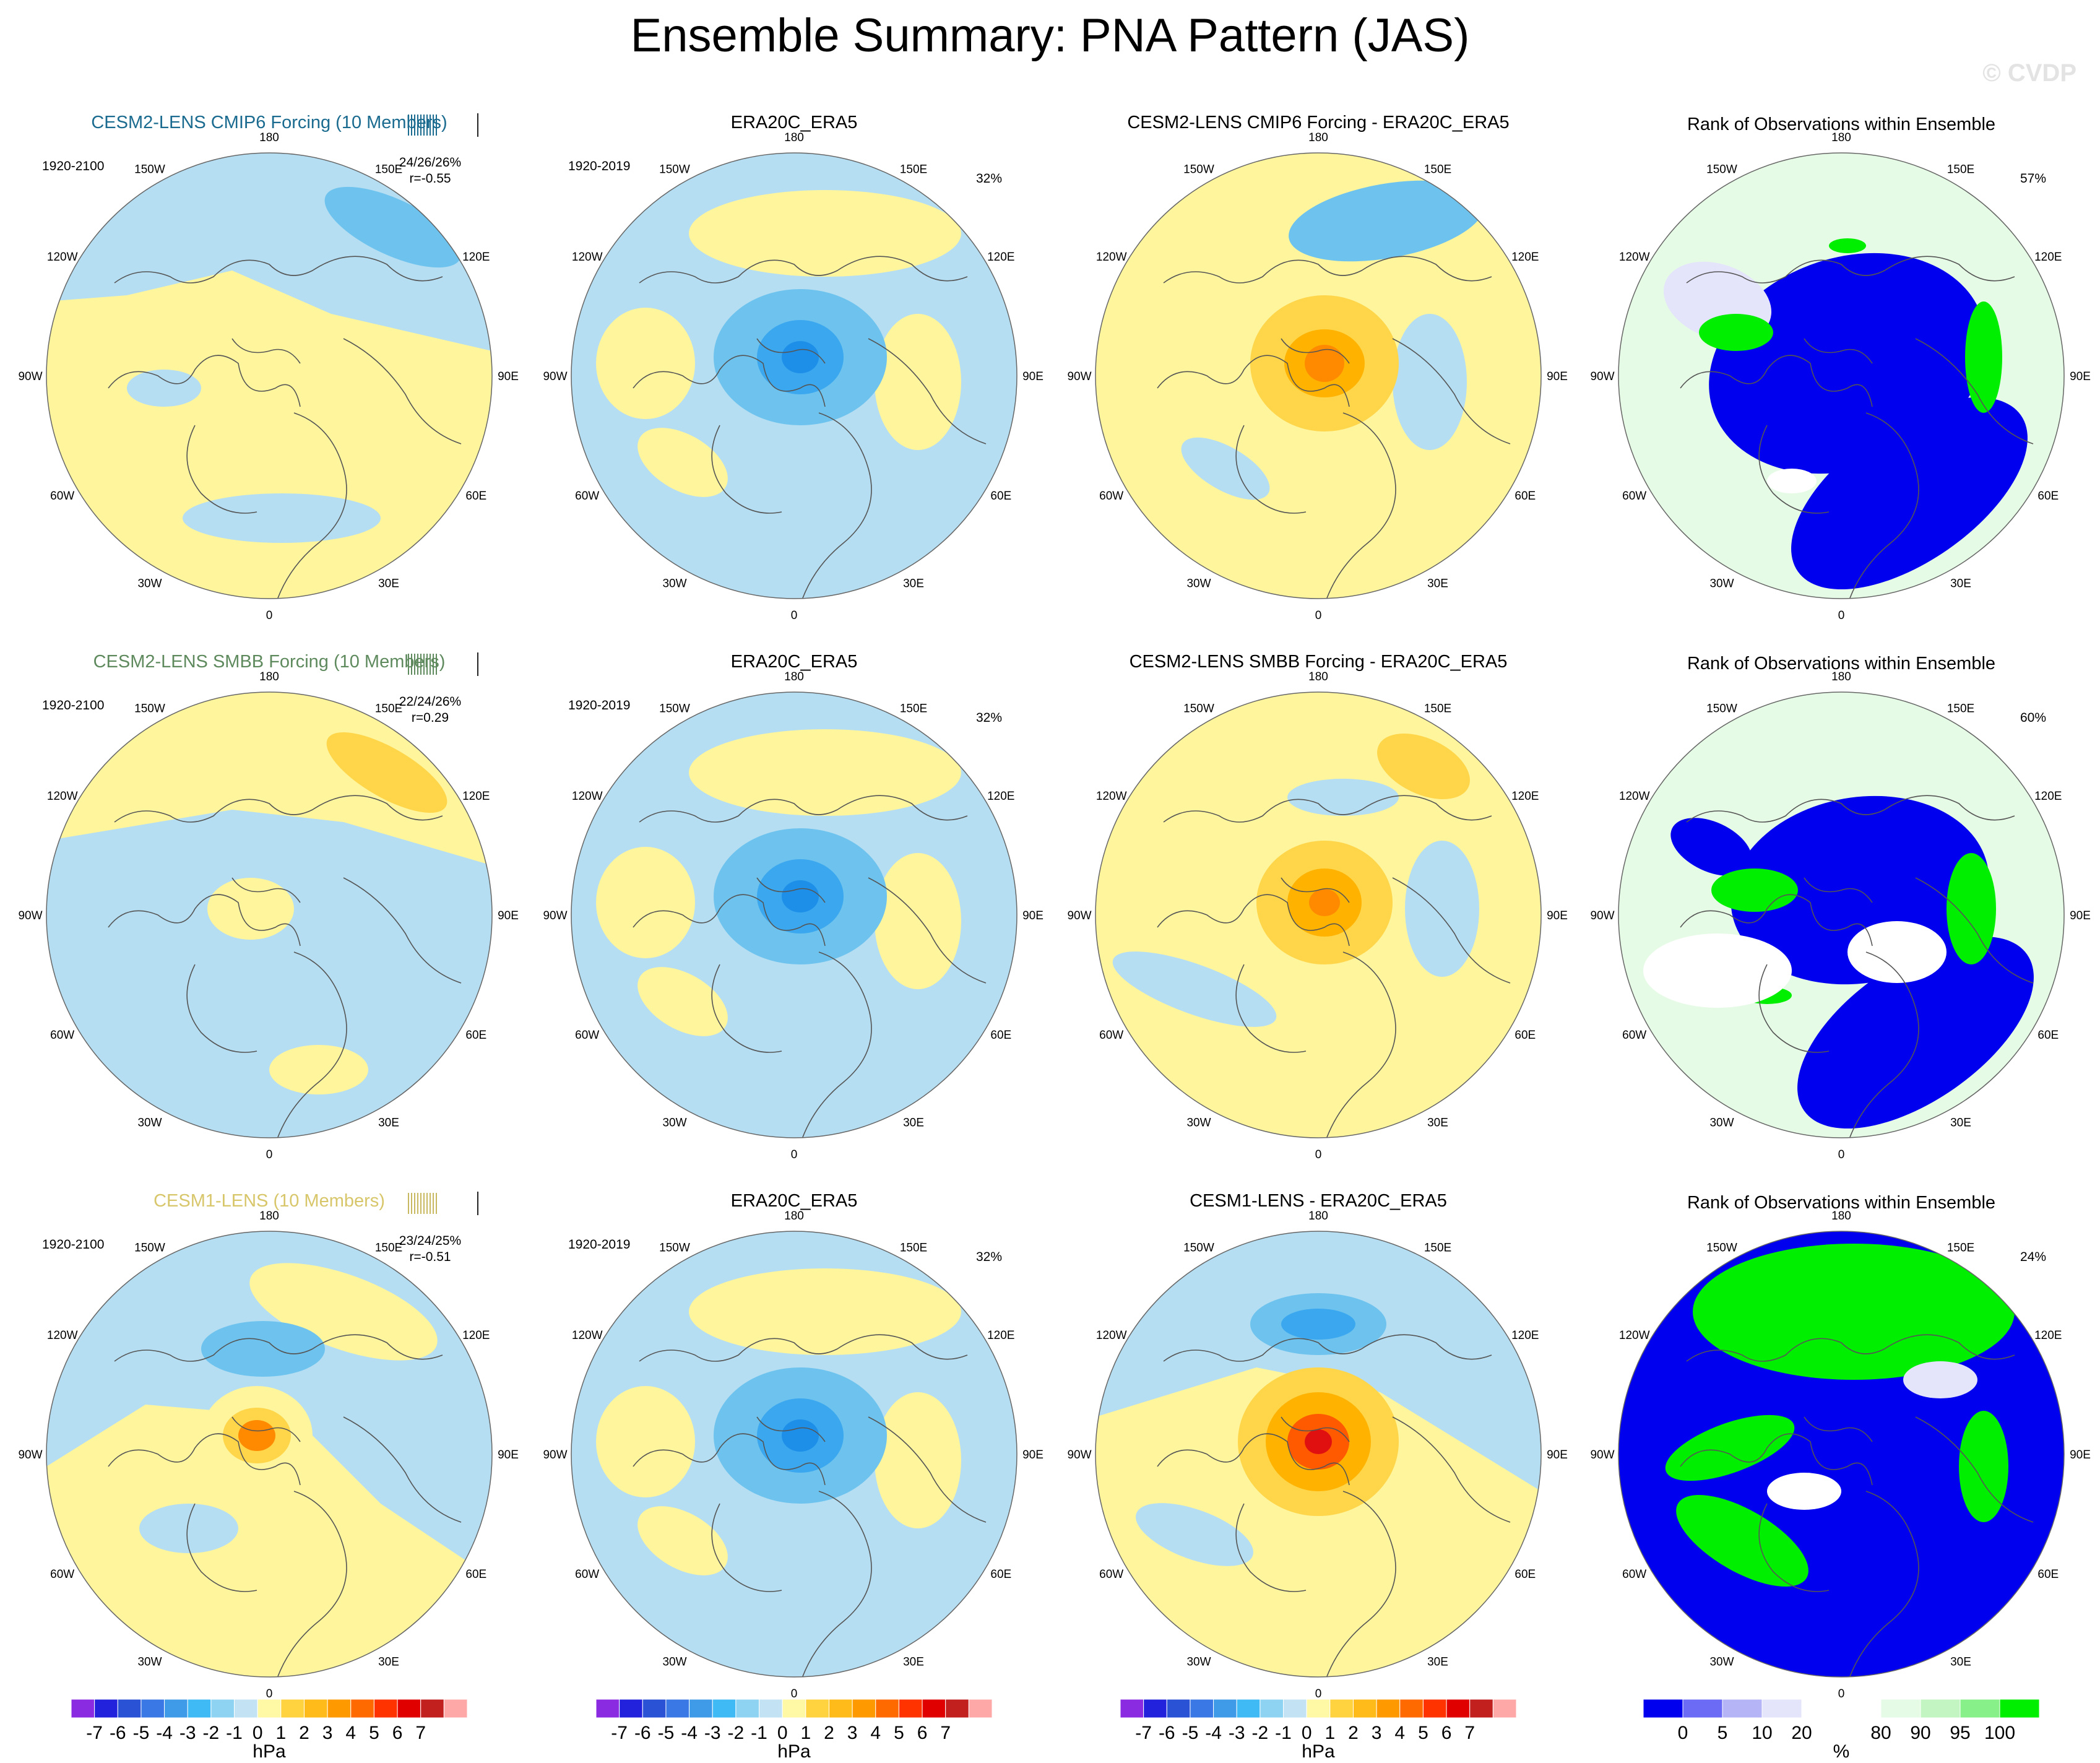  I want to click on model-panel-title: CESM2-LENS CMIP6 Forcing (10 Members), so click(269, 122).